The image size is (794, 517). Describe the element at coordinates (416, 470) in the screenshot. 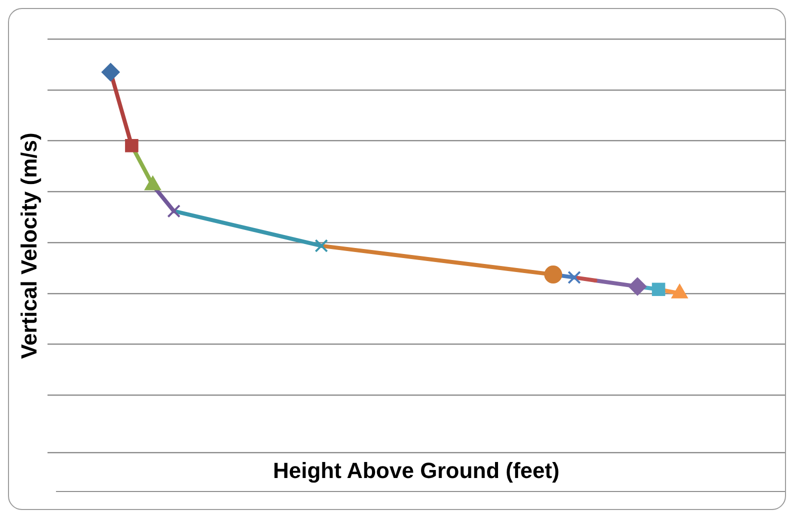

I see `text: Height Above Ground (feet)` at that location.